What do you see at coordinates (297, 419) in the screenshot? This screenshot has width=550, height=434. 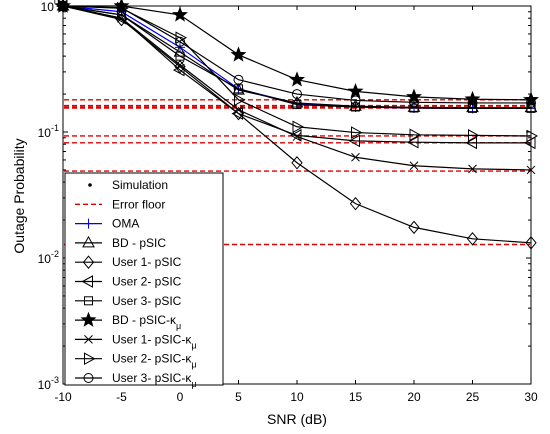 I see `x-axis-label: SNR (dB)` at bounding box center [297, 419].